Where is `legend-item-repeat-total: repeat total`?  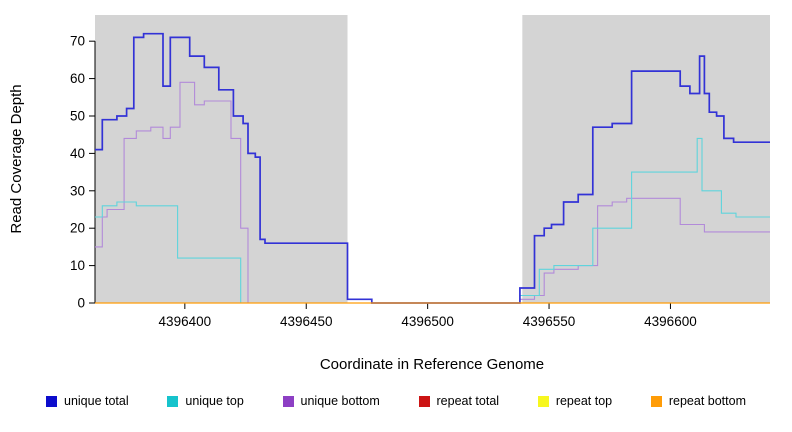 legend-item-repeat-total: repeat total is located at coordinates (459, 401).